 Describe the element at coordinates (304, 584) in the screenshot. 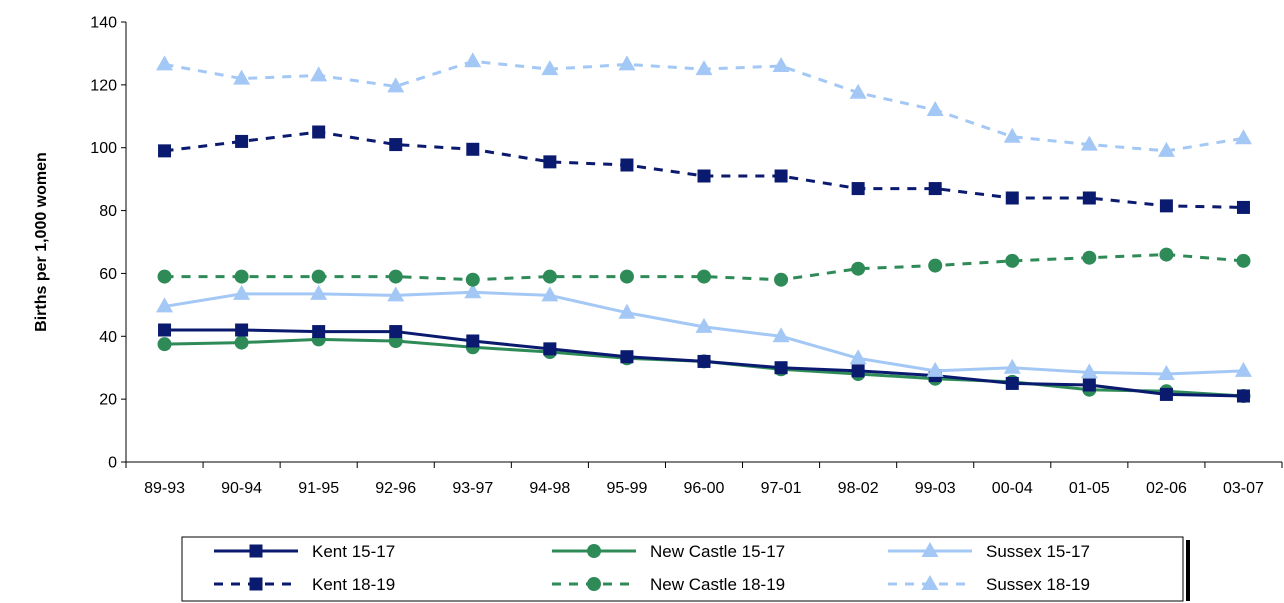

I see `legend-item: Kent 18-19` at that location.